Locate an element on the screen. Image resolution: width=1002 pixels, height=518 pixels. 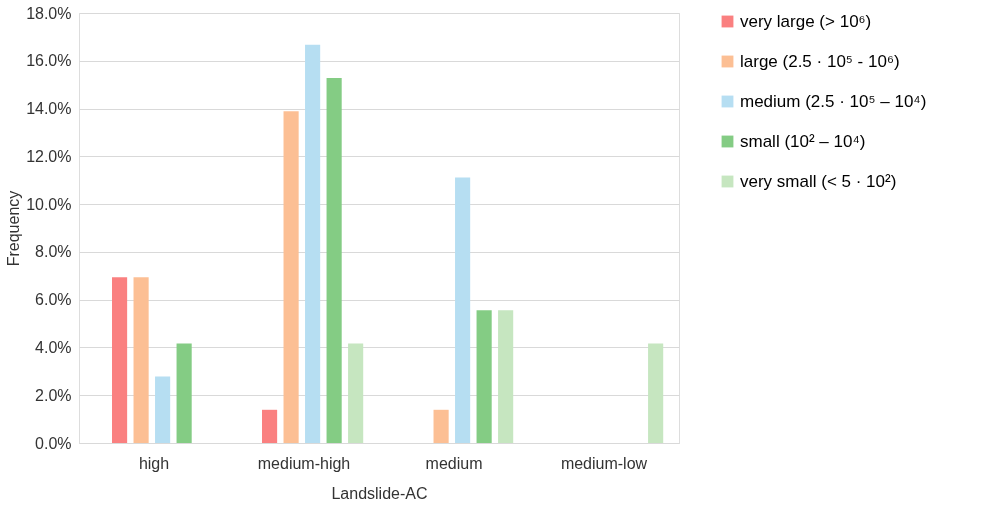
y-tick-label: 10.0% is located at coordinates (49, 204).